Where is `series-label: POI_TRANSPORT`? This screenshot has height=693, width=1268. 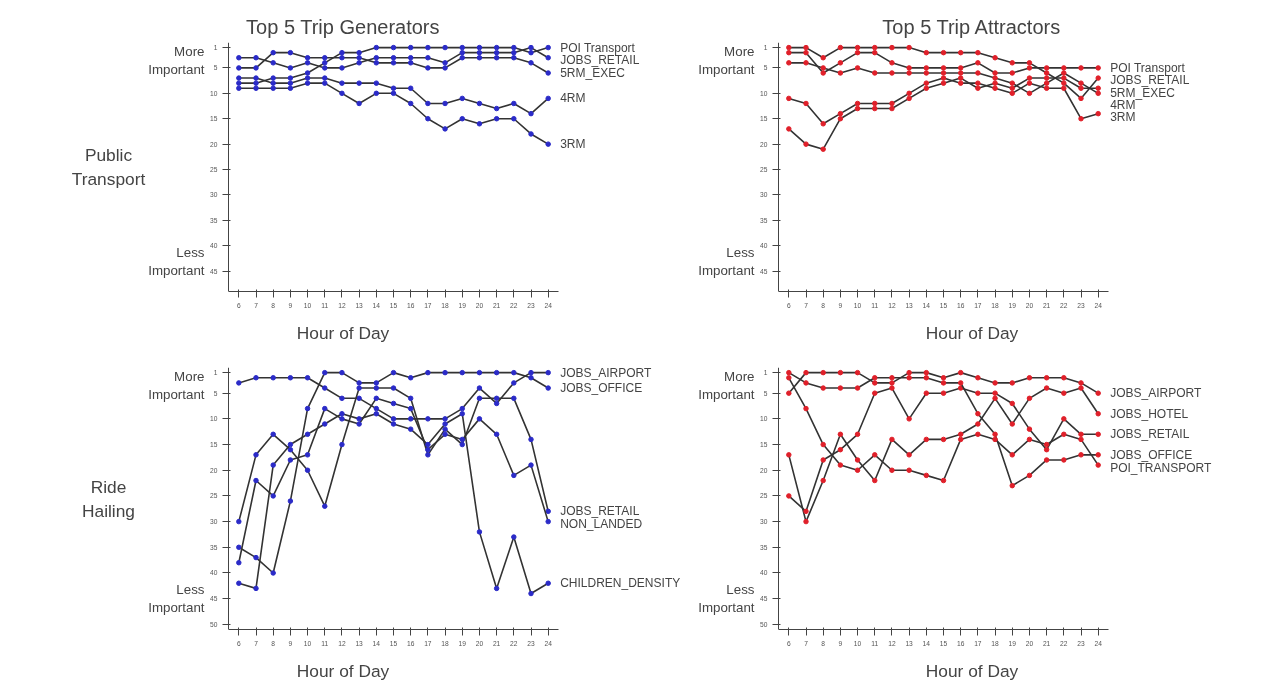 series-label: POI_TRANSPORT is located at coordinates (1161, 467).